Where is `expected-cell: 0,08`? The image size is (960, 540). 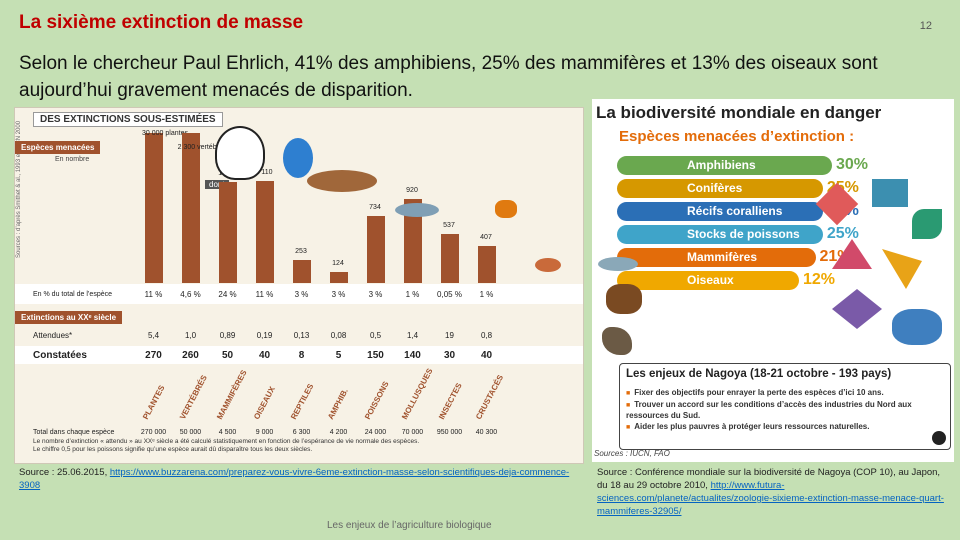
expected-cell: 0,08 is located at coordinates (338, 335).